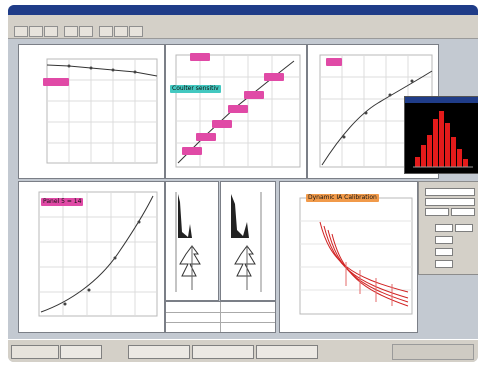  I want to click on distribution-chart-b, so click(246, 242).